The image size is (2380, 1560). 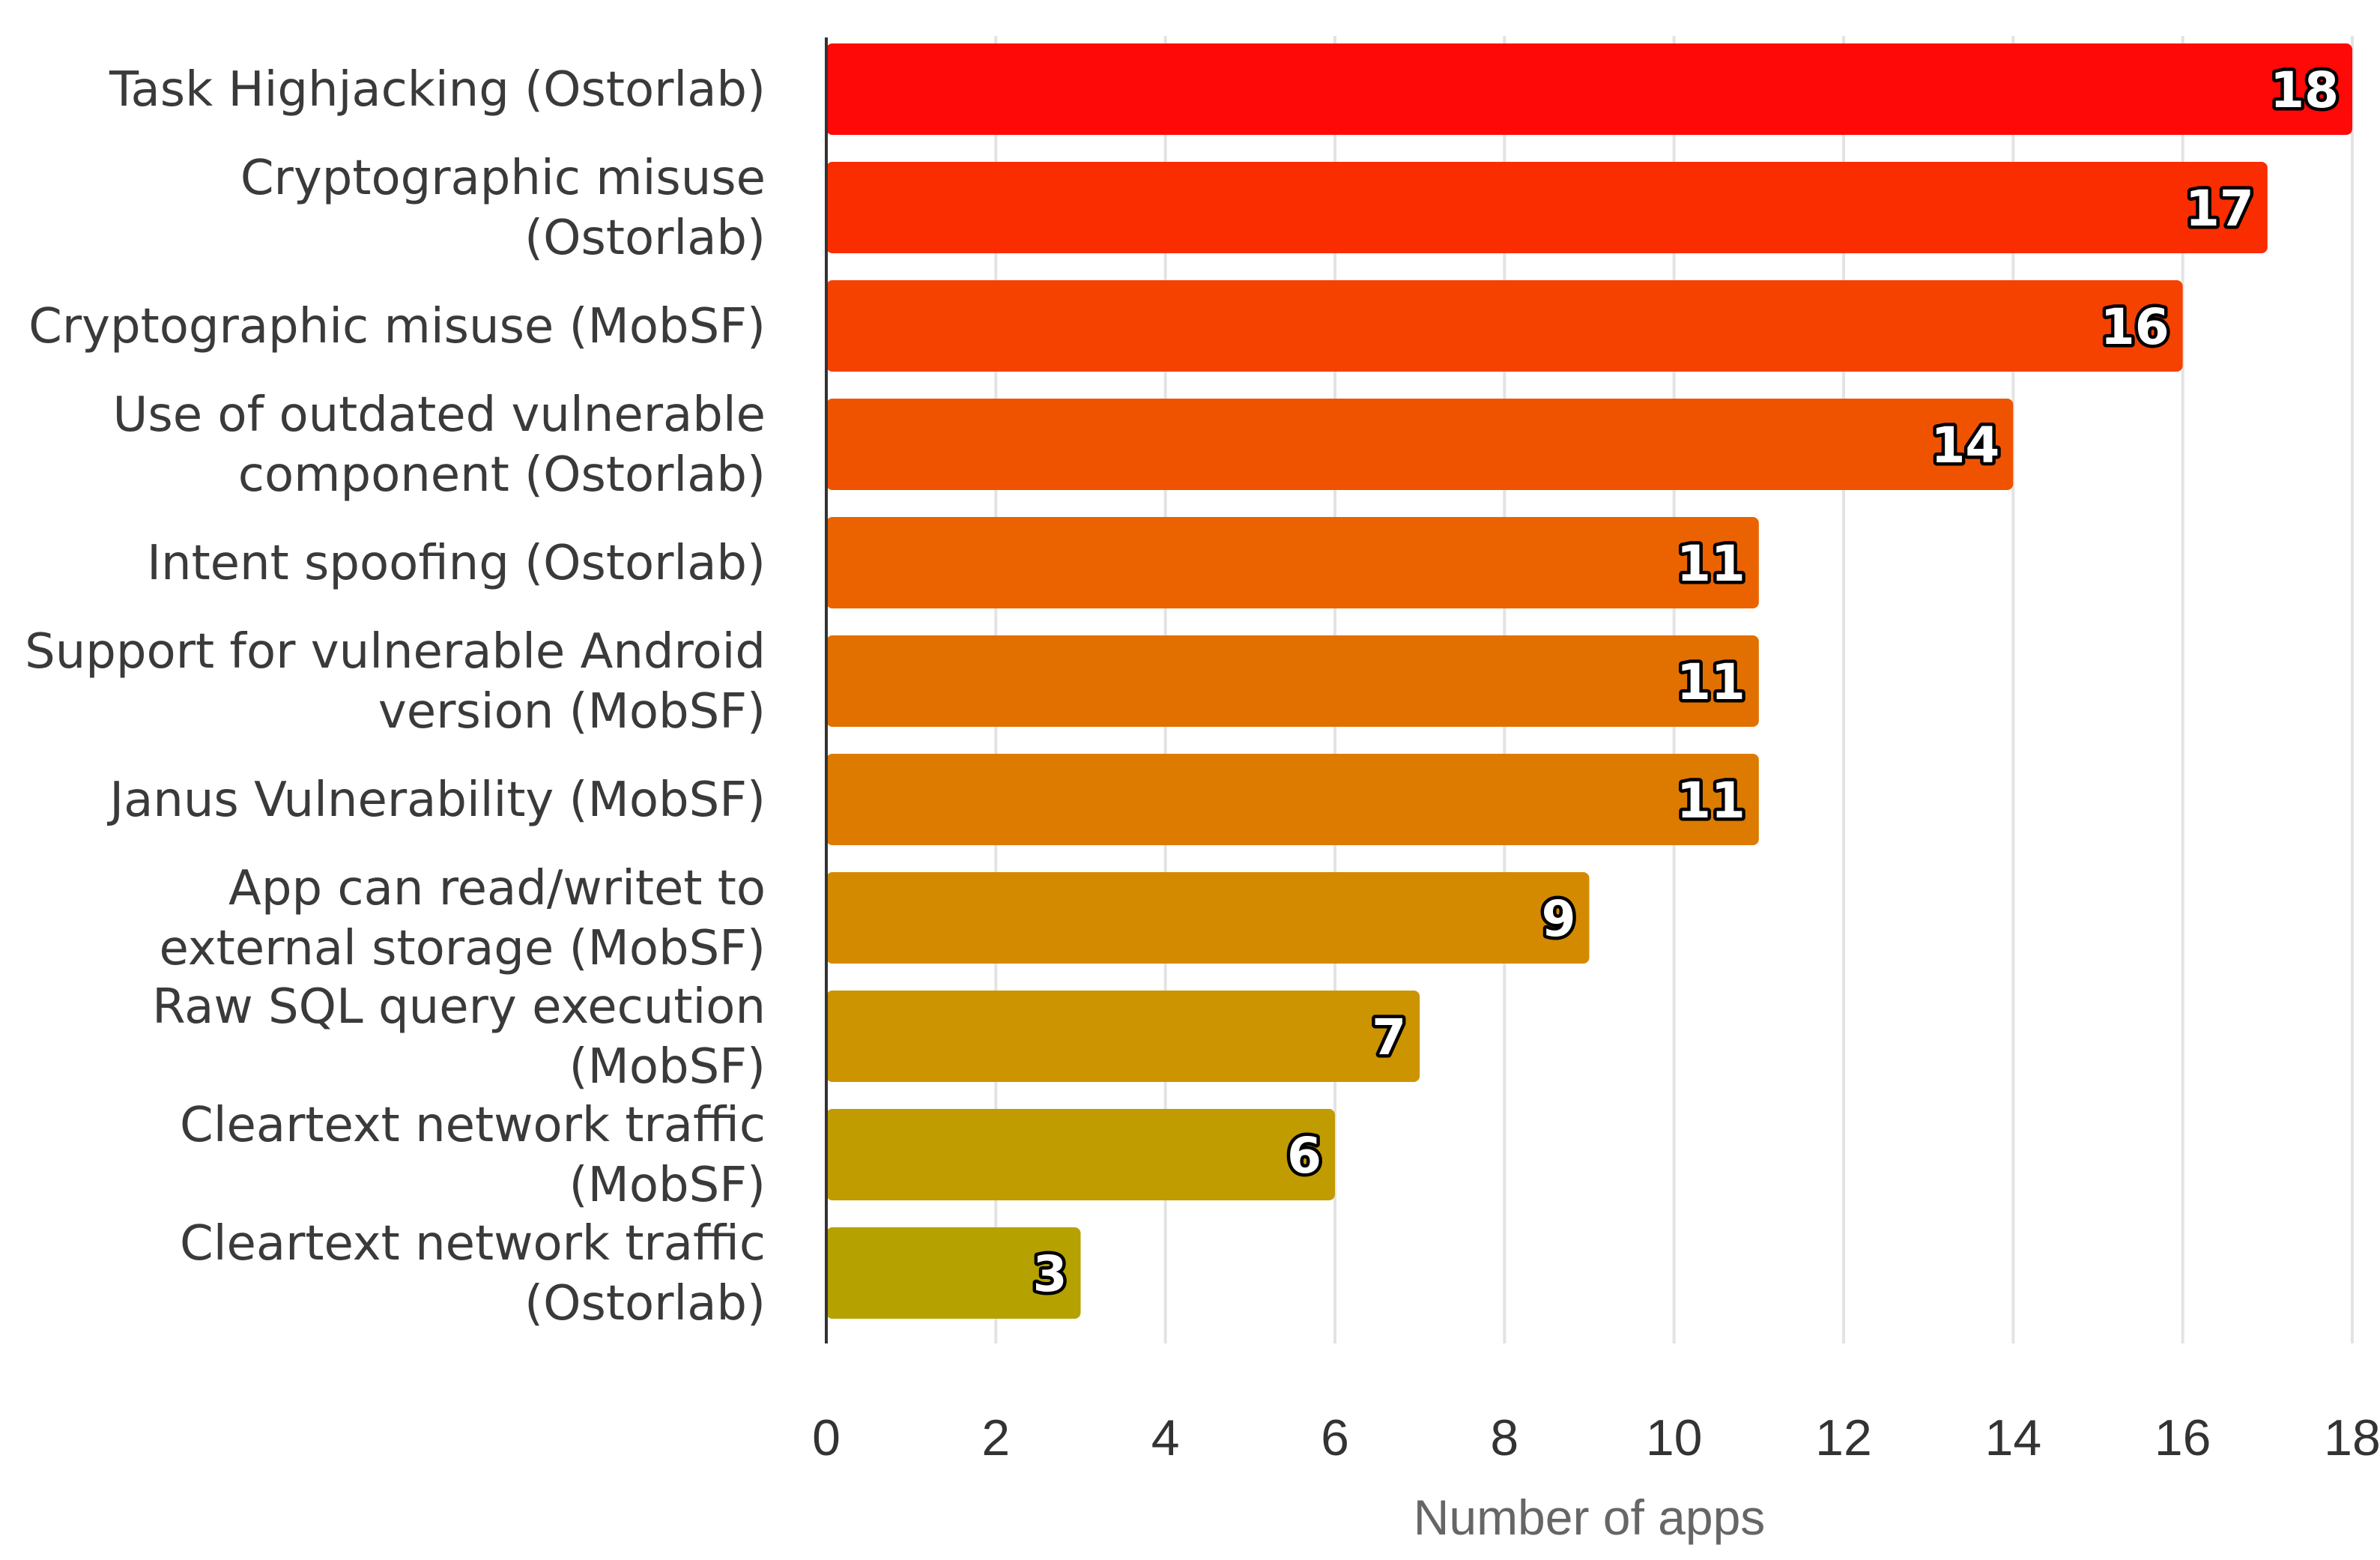 I want to click on data-label: 17, so click(x=2219, y=209).